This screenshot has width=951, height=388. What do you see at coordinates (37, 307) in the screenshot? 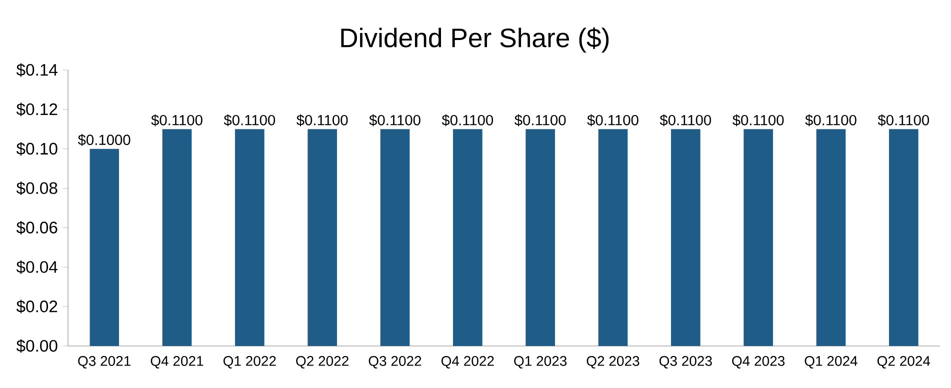
I see `y-tick-label: $0.02` at bounding box center [37, 307].